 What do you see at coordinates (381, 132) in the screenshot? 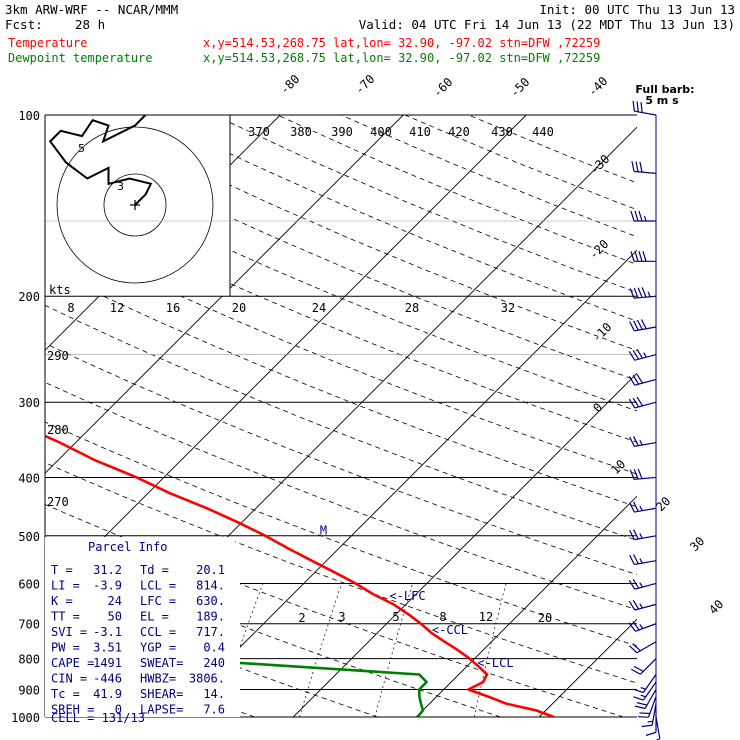
I see `theta-e-label: 400` at bounding box center [381, 132].